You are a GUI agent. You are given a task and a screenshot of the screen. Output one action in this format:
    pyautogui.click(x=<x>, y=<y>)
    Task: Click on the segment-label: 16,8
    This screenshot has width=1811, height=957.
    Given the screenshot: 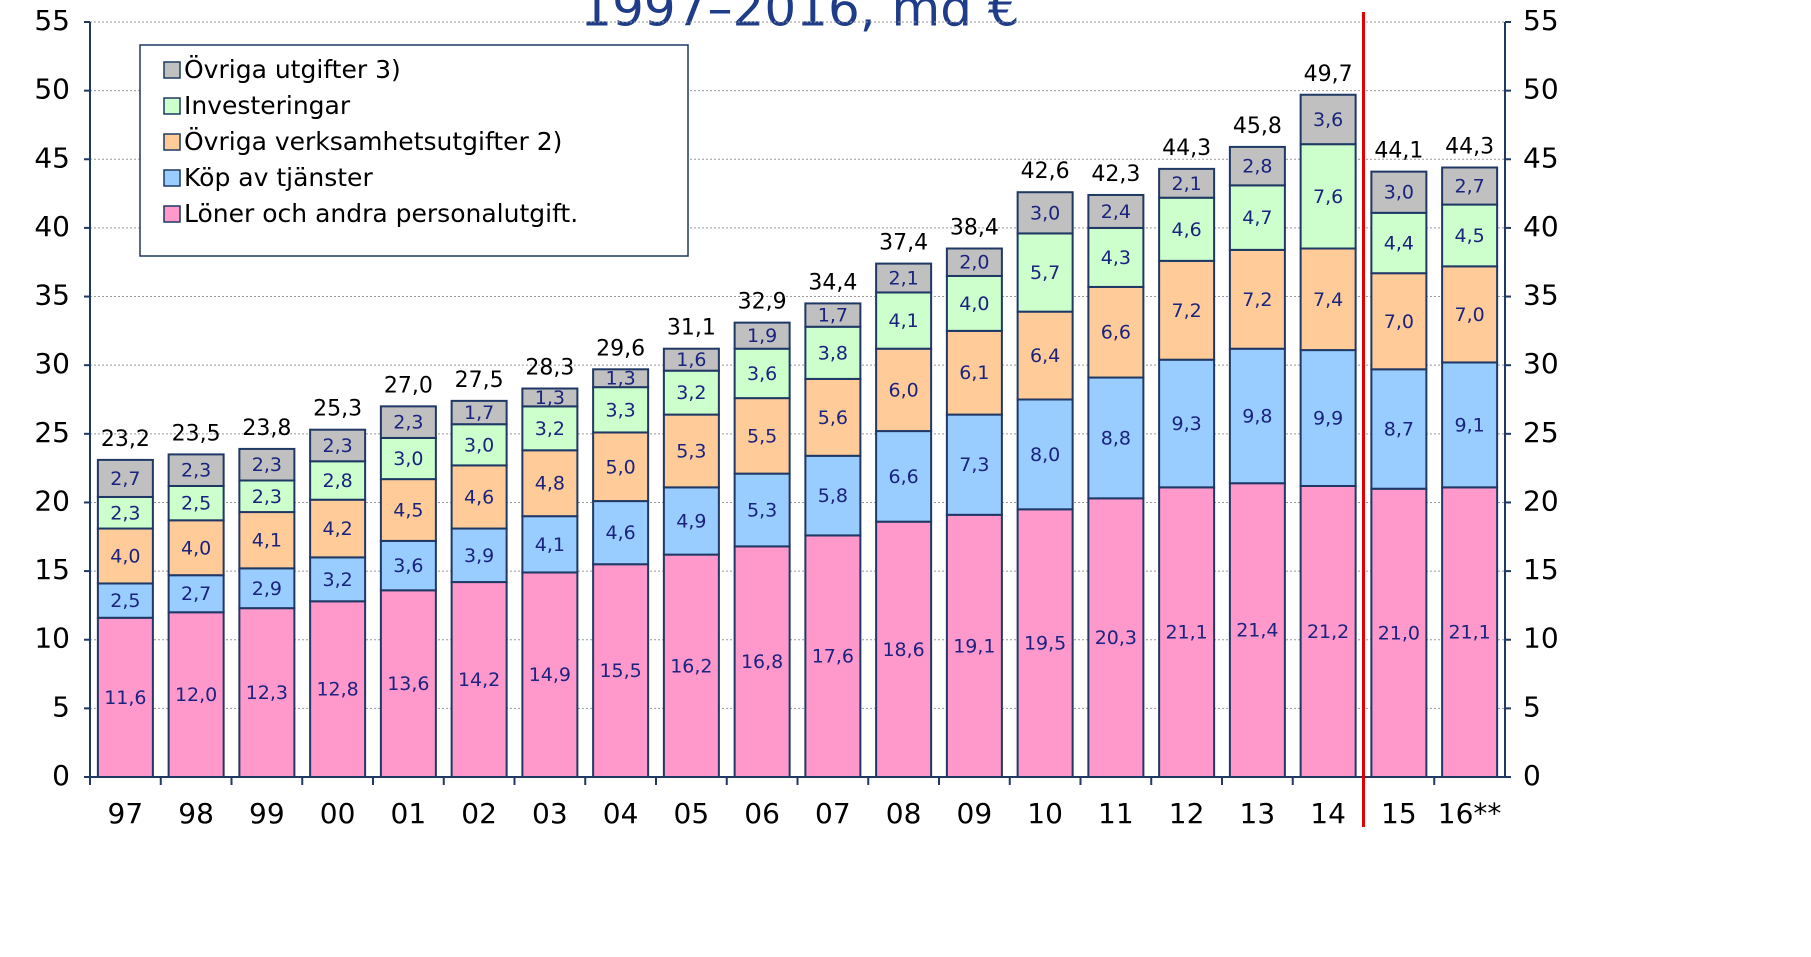 What is the action you would take?
    pyautogui.click(x=762, y=662)
    